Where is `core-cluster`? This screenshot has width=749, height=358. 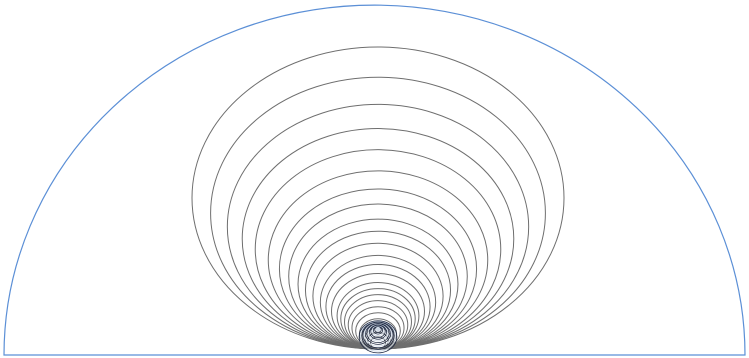
core-cluster is located at coordinates (378, 337).